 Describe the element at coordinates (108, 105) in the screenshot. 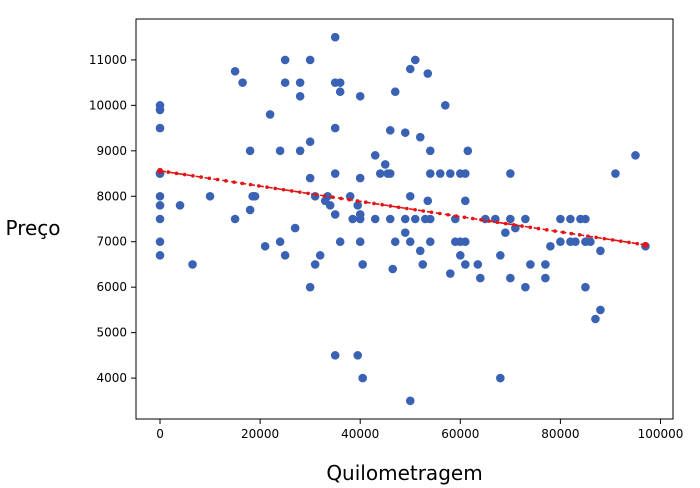

I see `y-tick-label: 10000` at that location.